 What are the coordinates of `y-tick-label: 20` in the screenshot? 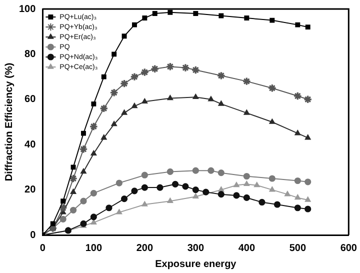 It's located at (30, 190).